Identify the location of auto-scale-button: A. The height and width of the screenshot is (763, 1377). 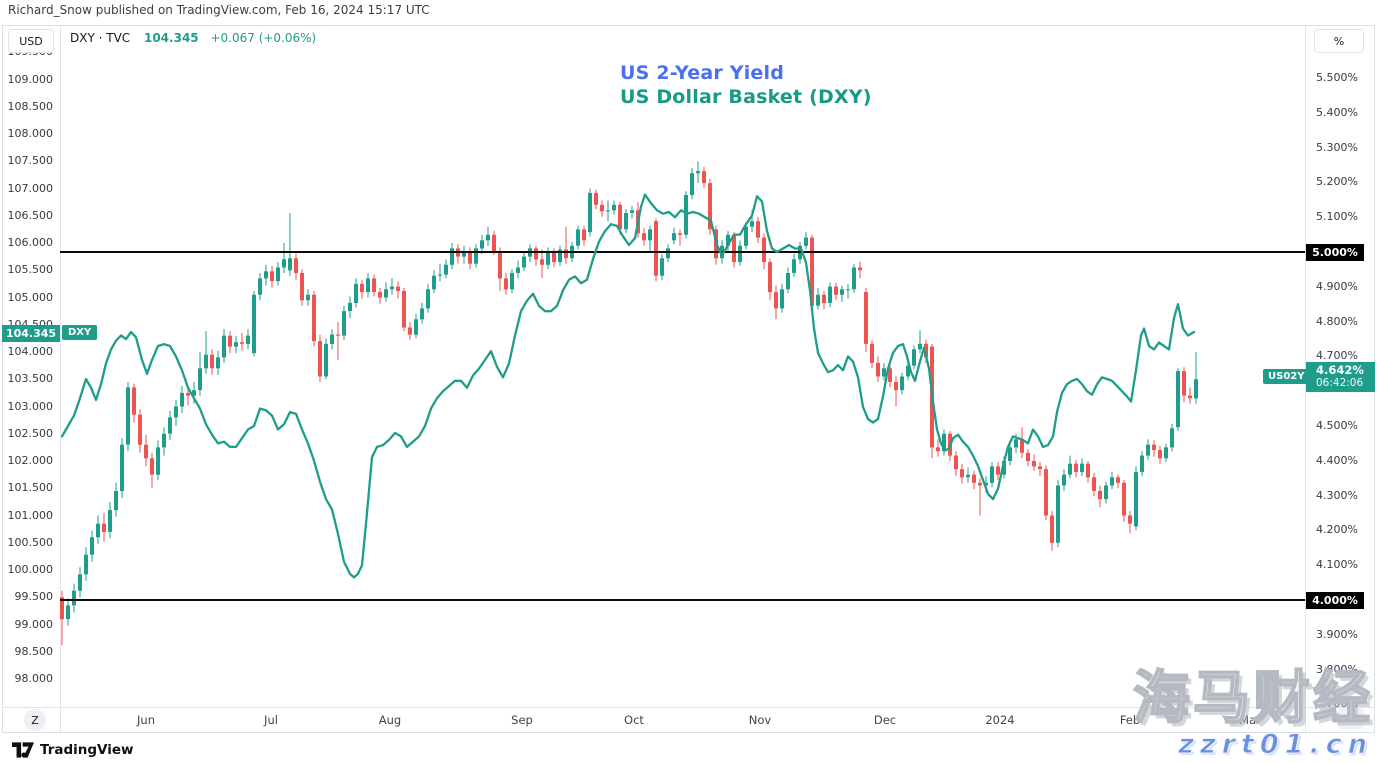
(1351, 718).